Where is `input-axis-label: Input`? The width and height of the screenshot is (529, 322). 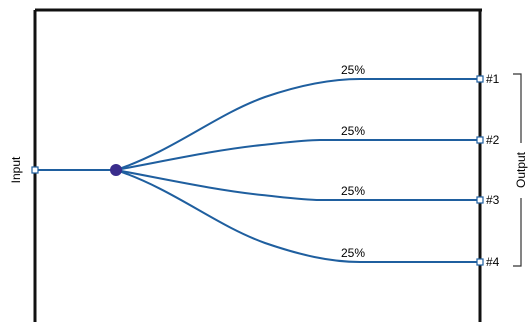 input-axis-label: Input is located at coordinates (16, 169).